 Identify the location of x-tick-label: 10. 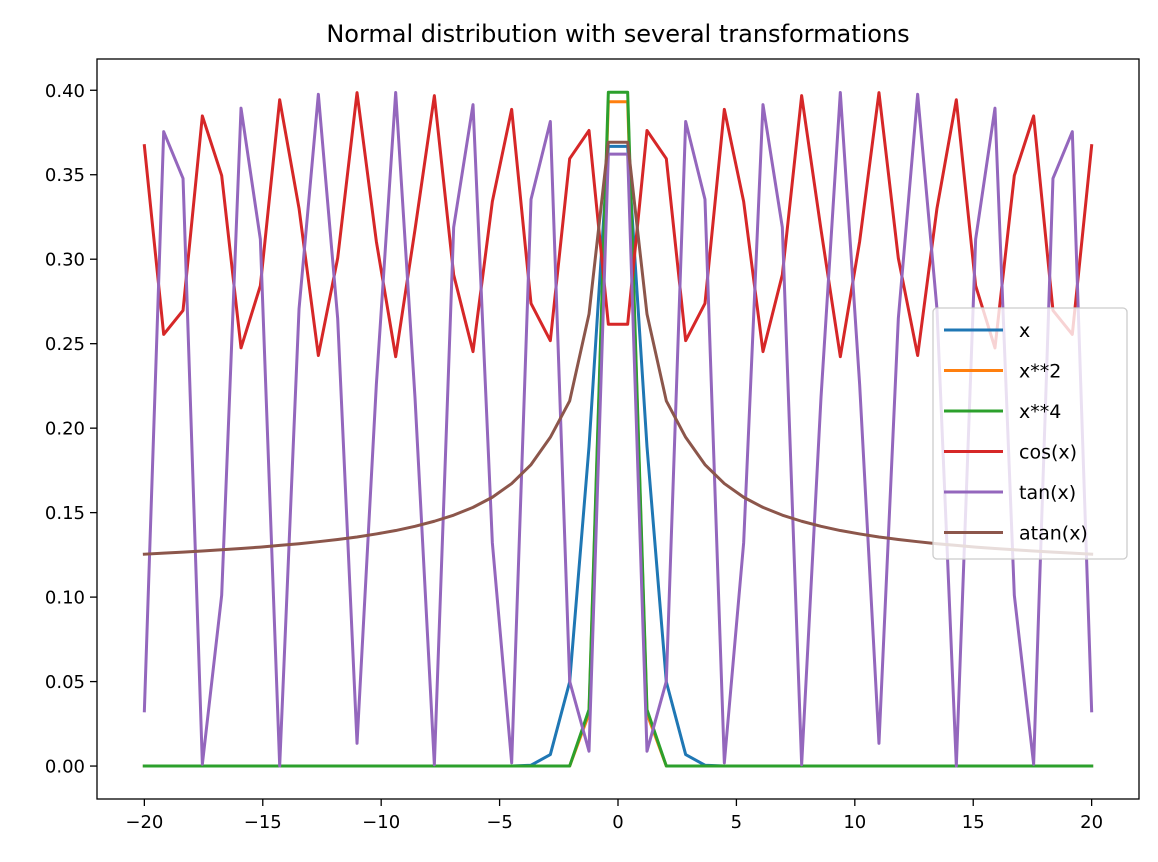
(854, 822).